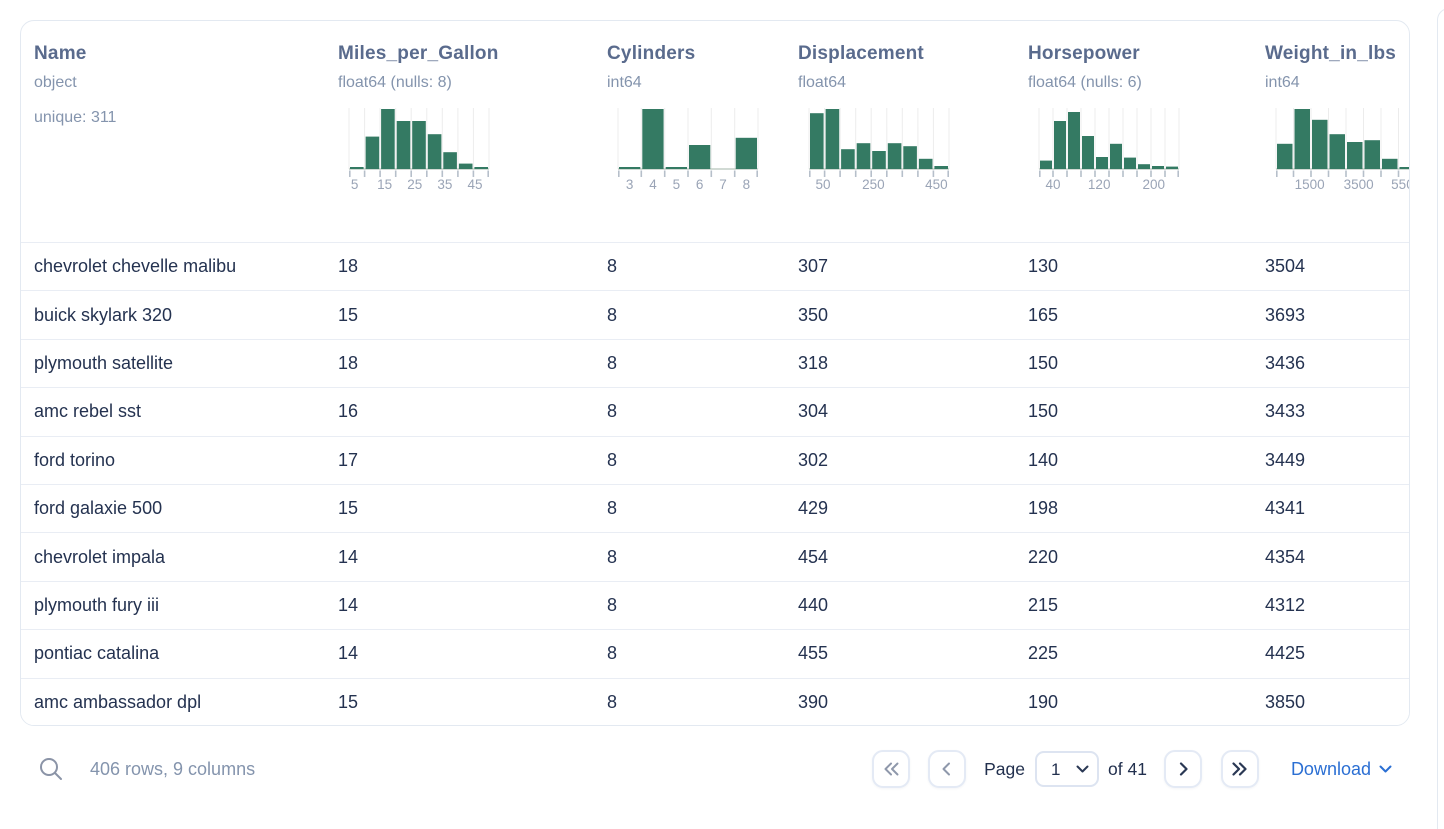 The height and width of the screenshot is (829, 1444). Describe the element at coordinates (1043, 604) in the screenshot. I see `table-cell: 215` at that location.